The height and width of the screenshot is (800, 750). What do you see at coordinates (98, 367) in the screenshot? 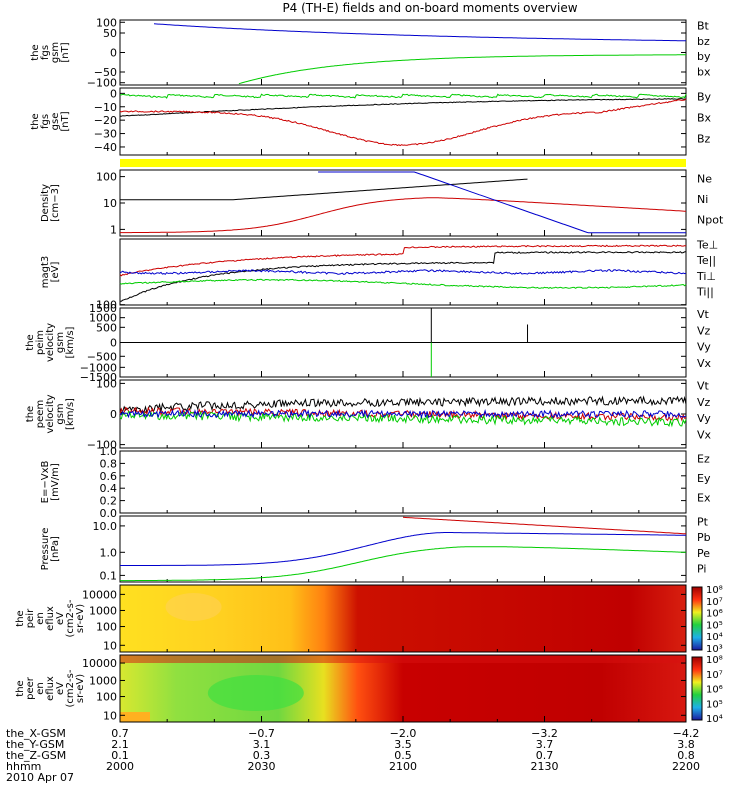
I see `ytick-label: −1000` at bounding box center [98, 367].